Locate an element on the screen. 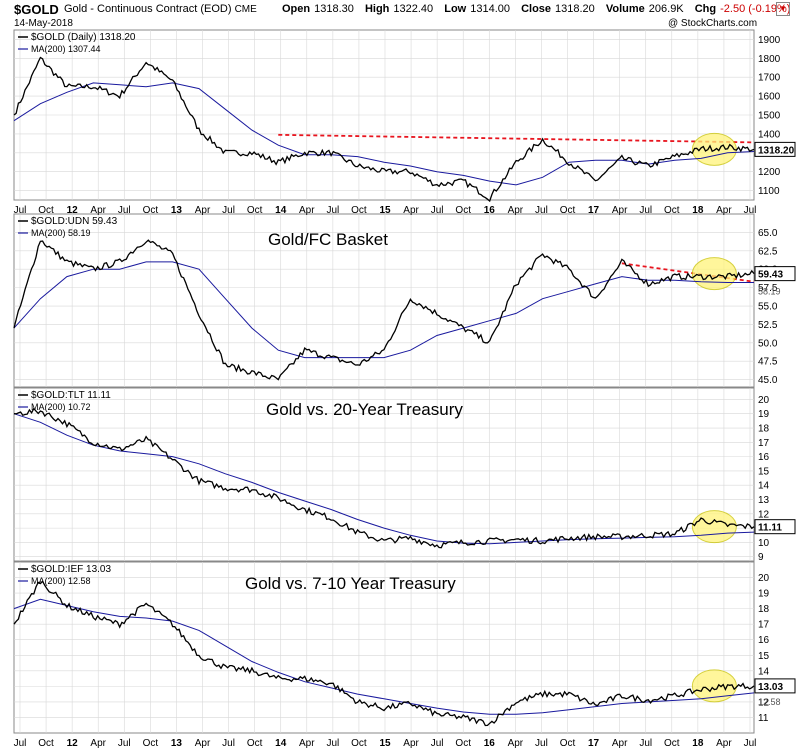 The image size is (800, 750). last-ma-label: 58.19 is located at coordinates (769, 291).